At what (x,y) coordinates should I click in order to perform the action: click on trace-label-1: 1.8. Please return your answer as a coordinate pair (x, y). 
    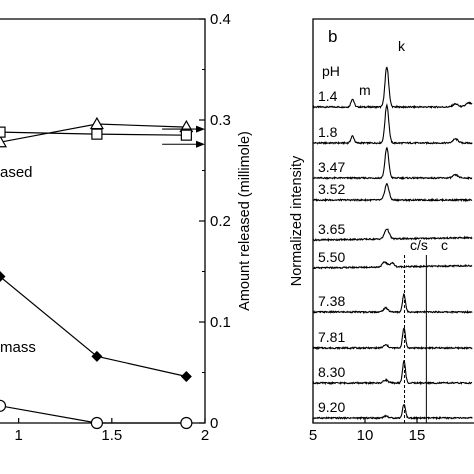
    Looking at the image, I should click on (328, 132).